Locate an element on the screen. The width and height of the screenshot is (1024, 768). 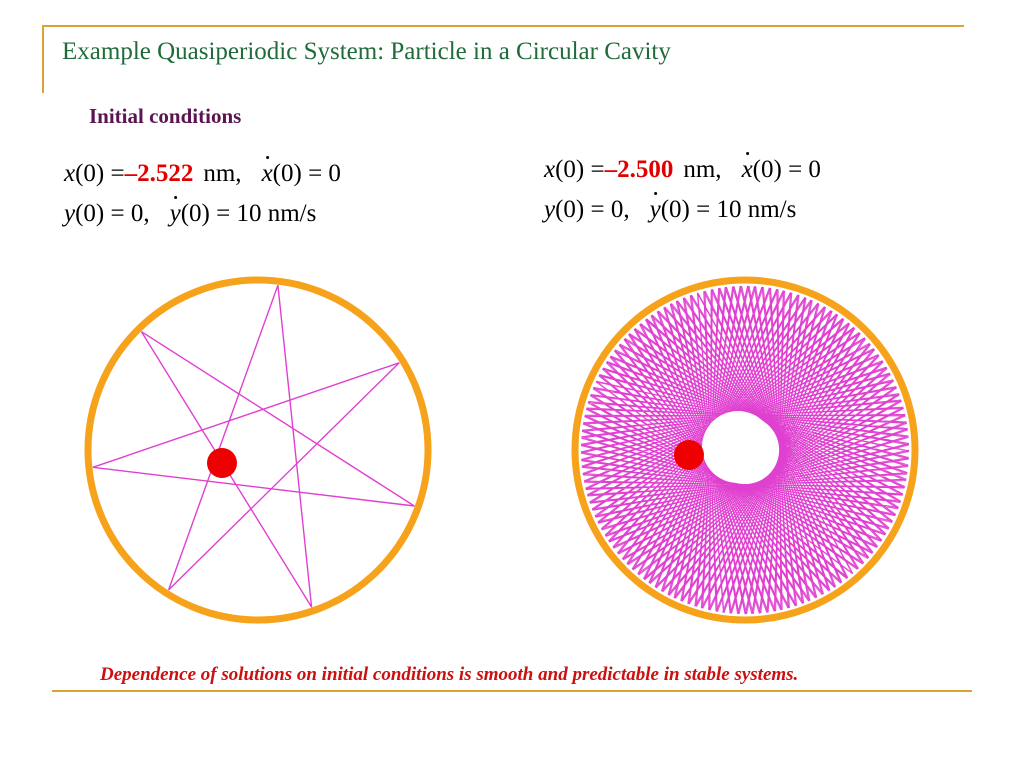
left-x0-value: –2.522 is located at coordinates (159, 173).